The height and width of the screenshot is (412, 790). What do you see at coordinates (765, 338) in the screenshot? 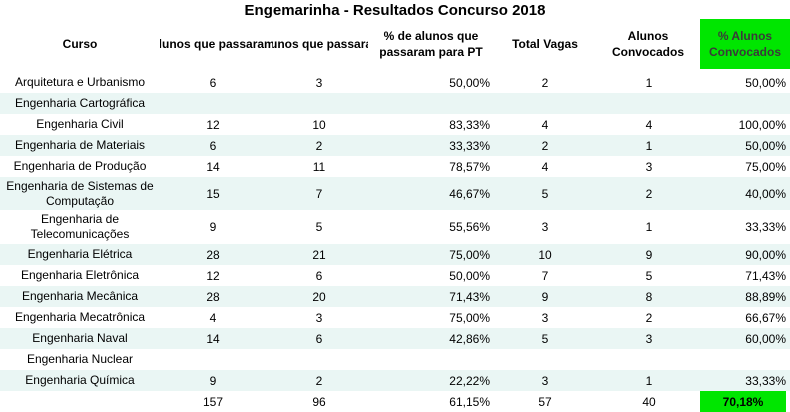
I see `pct-convocados-cell: 60,00%` at bounding box center [765, 338].